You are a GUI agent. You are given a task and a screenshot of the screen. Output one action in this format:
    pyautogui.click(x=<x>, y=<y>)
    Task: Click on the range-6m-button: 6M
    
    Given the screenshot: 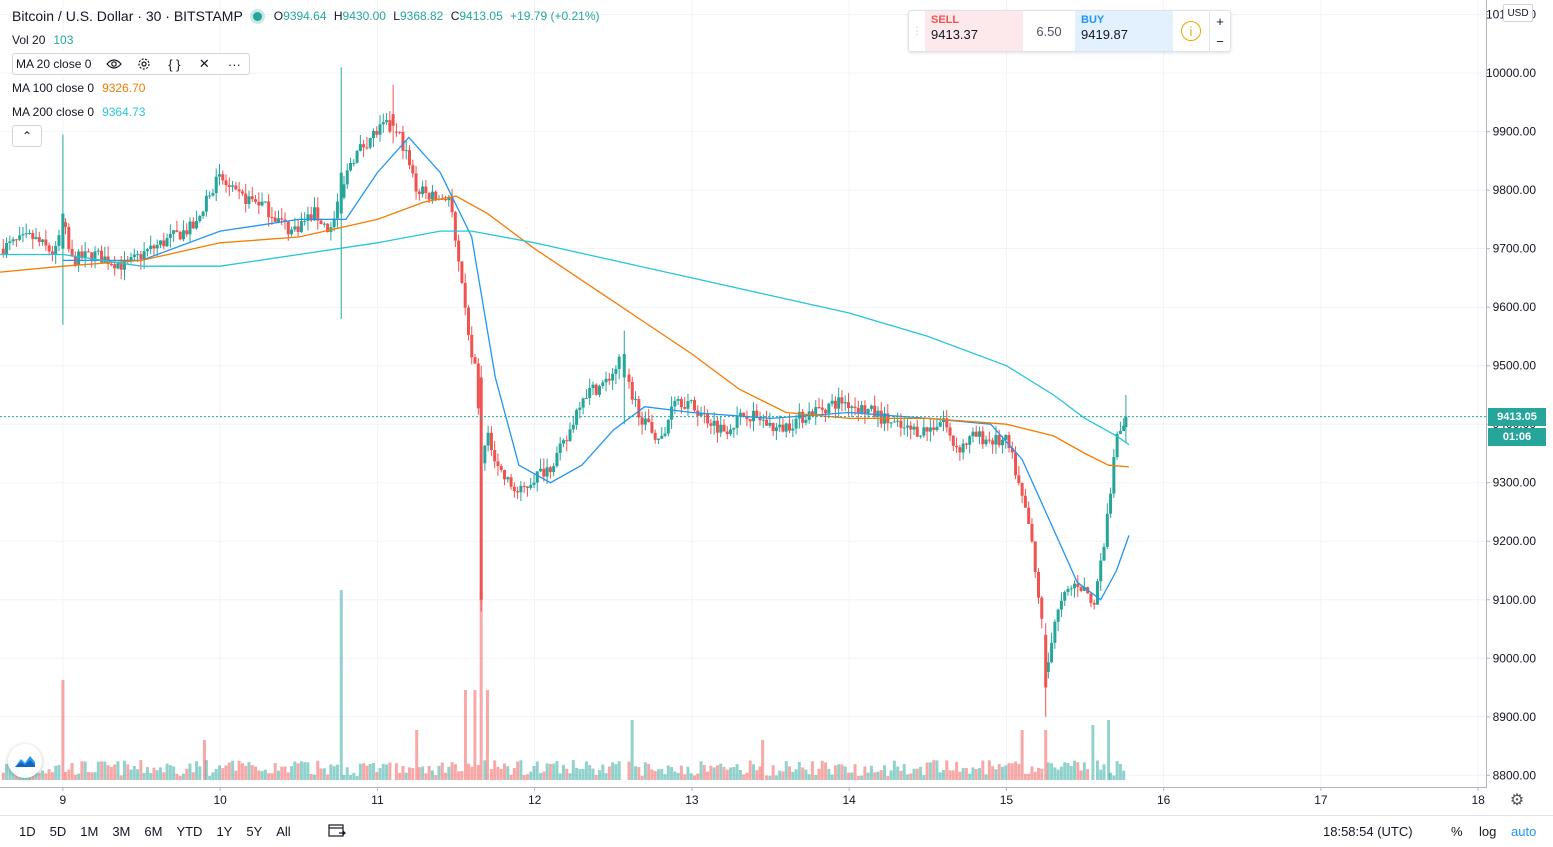 What is the action you would take?
    pyautogui.click(x=153, y=831)
    